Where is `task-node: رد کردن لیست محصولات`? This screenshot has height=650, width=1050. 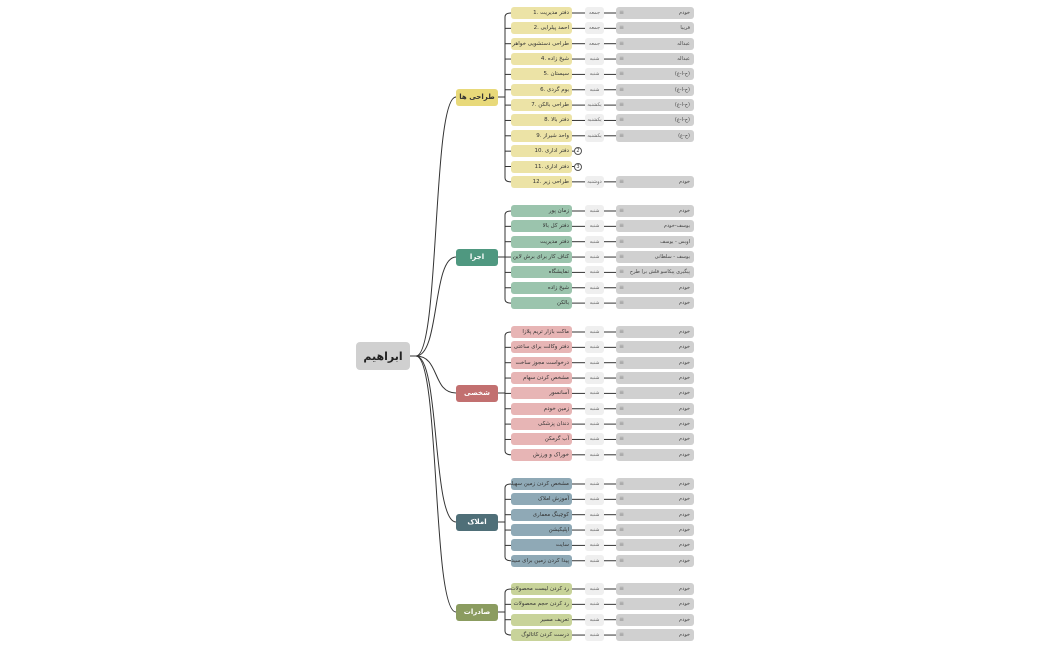
task-node: رد کردن لیست محصولات is located at coordinates (541, 589).